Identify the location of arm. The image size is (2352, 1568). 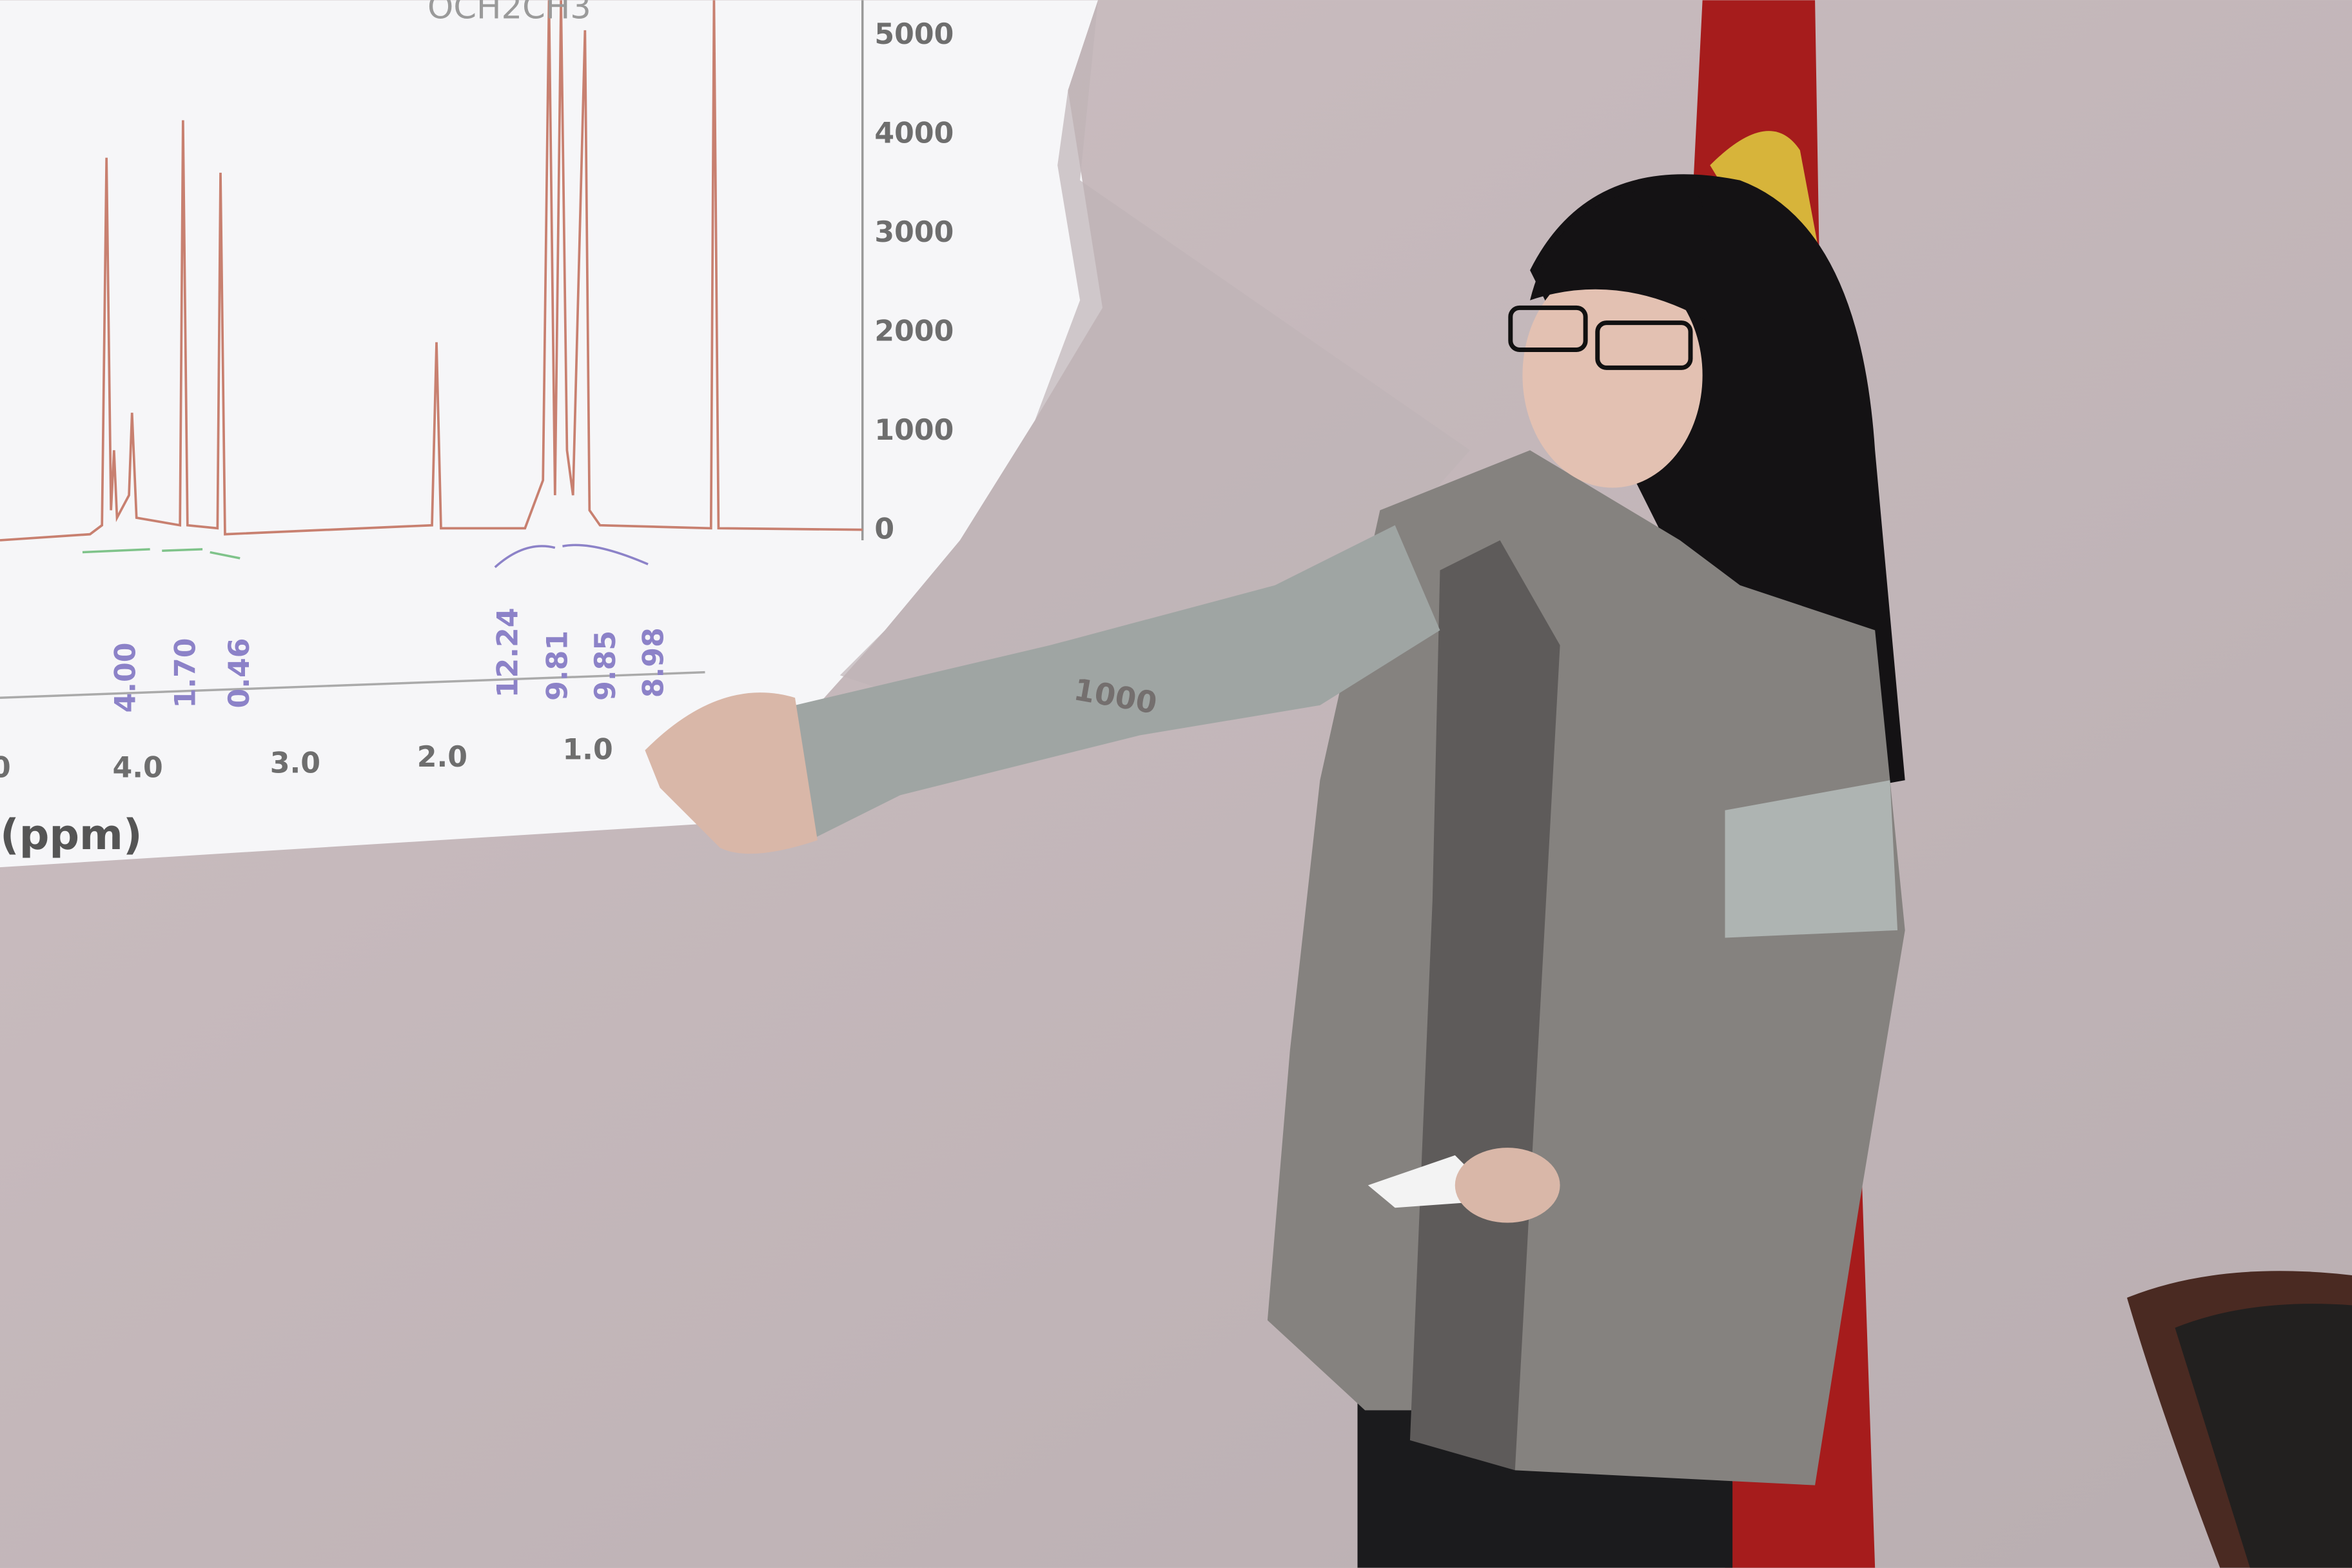
(1117, 683).